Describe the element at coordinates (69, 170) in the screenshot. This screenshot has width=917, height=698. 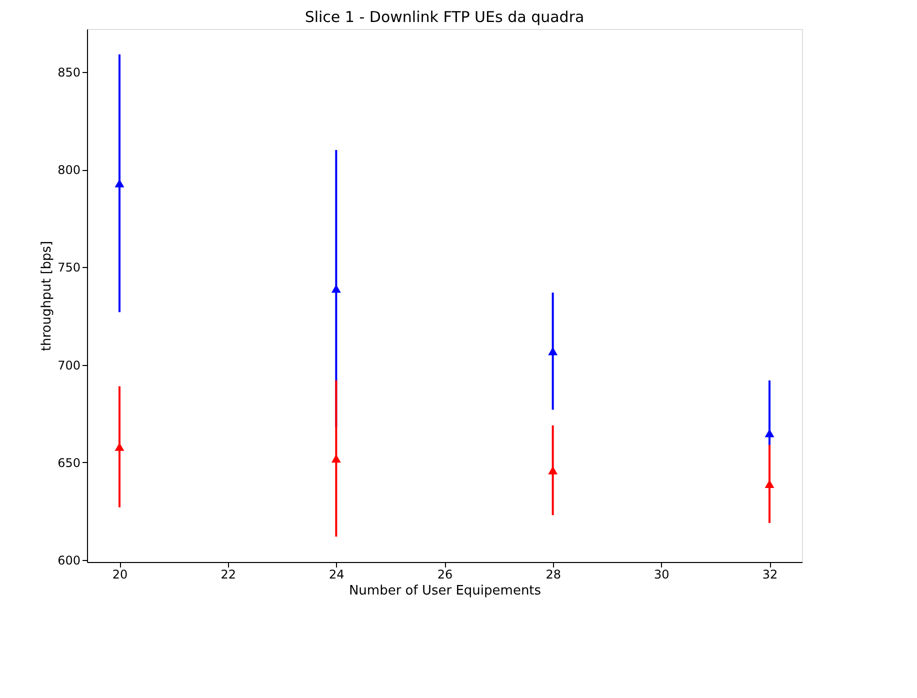
I see `y-tick-label: 800` at that location.